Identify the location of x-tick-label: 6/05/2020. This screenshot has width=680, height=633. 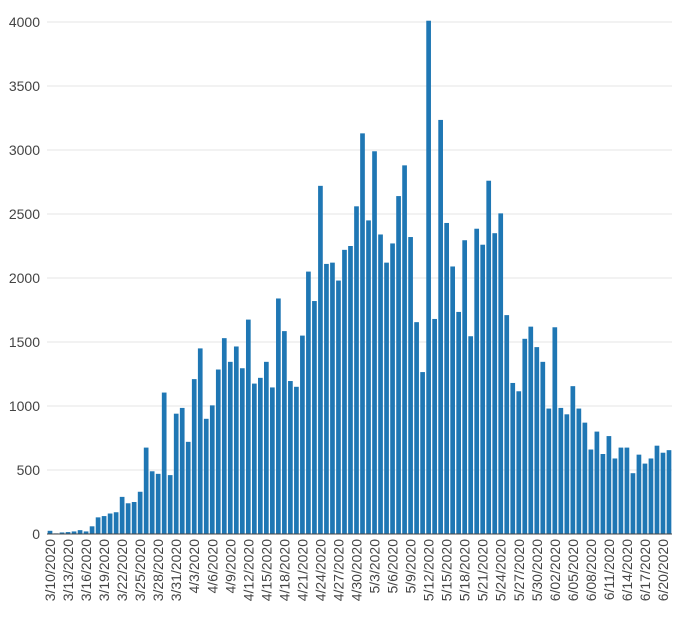
(573, 570).